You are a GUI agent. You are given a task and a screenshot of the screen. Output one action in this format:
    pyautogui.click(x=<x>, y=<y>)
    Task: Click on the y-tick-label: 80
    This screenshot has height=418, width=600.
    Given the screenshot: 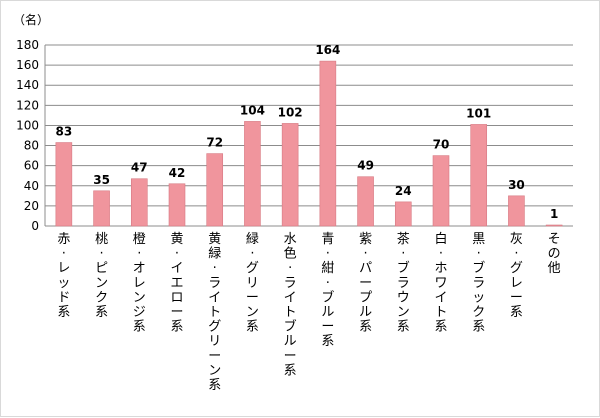 What is the action you would take?
    pyautogui.click(x=31, y=146)
    